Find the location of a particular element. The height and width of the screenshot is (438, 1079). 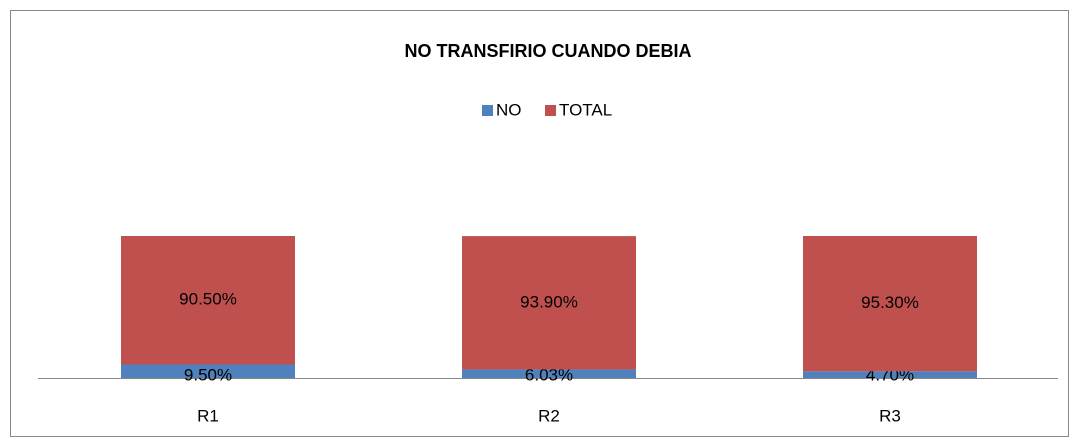

x-tick-label: R1 is located at coordinates (208, 415).